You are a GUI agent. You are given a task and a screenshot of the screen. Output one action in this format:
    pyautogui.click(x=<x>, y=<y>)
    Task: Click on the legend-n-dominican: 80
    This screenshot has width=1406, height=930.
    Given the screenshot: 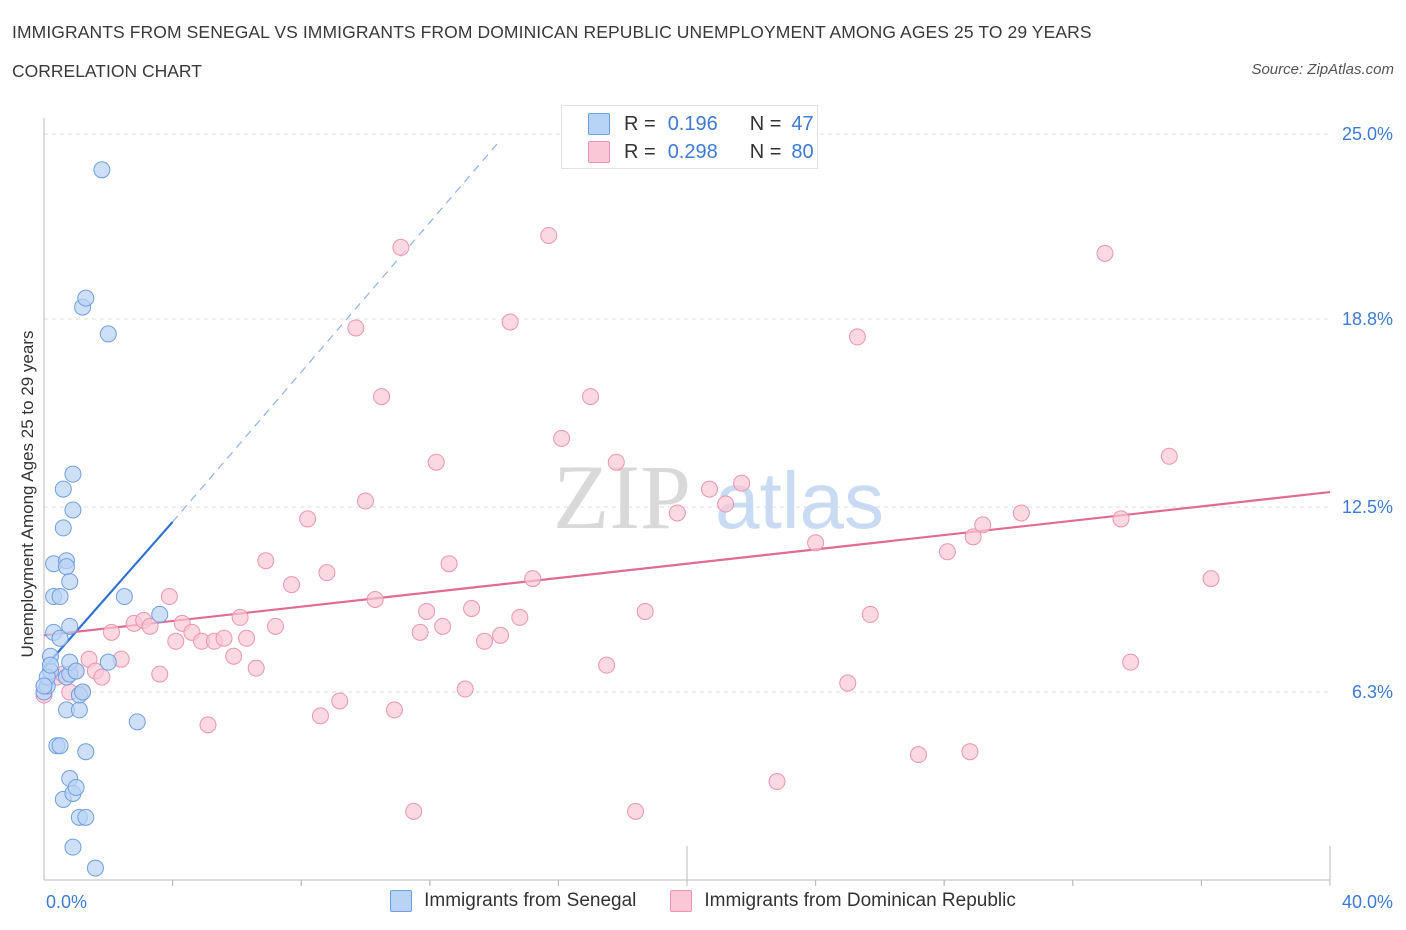 What is the action you would take?
    pyautogui.click(x=802, y=151)
    